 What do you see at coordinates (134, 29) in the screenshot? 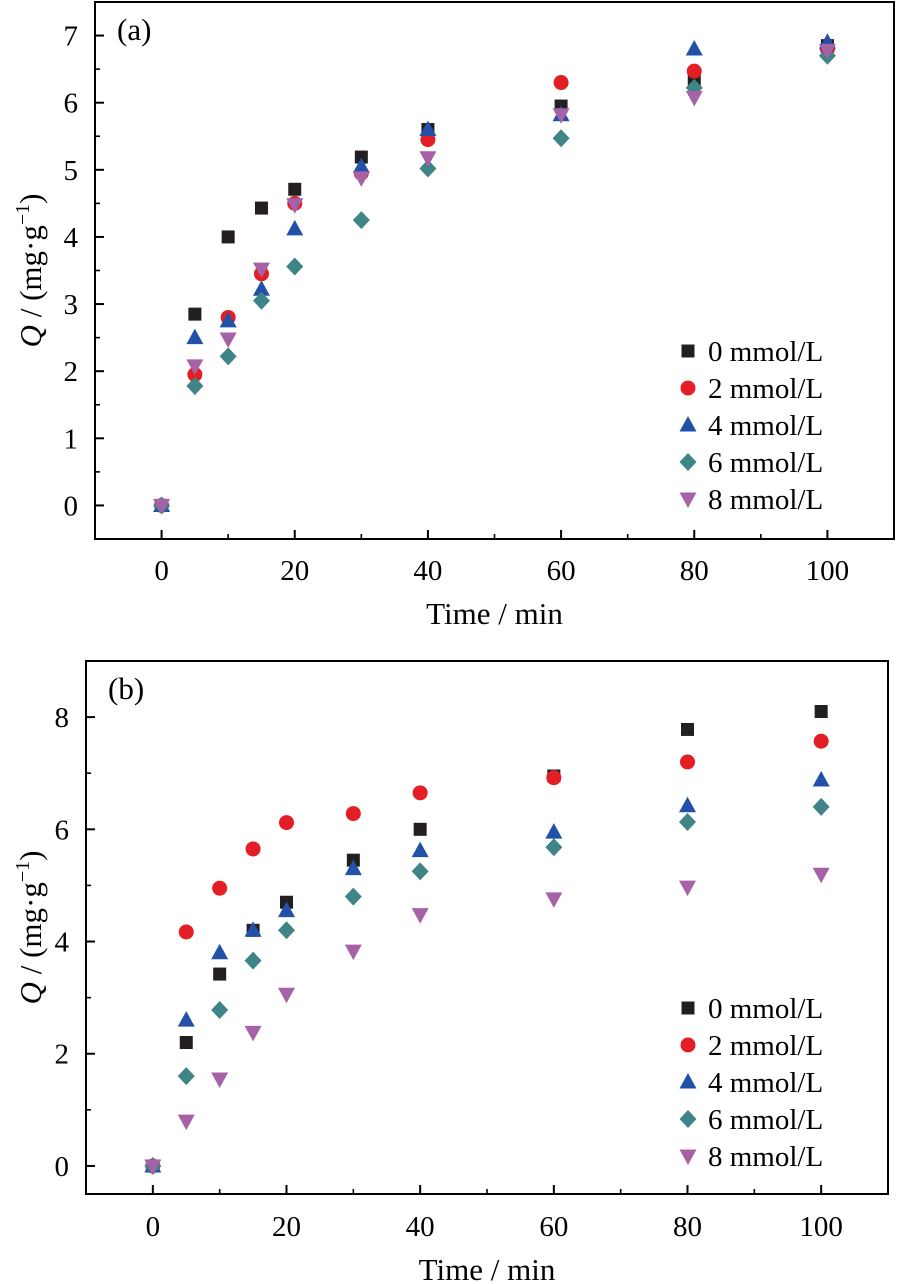
I see `panel-label: (a)` at bounding box center [134, 29].